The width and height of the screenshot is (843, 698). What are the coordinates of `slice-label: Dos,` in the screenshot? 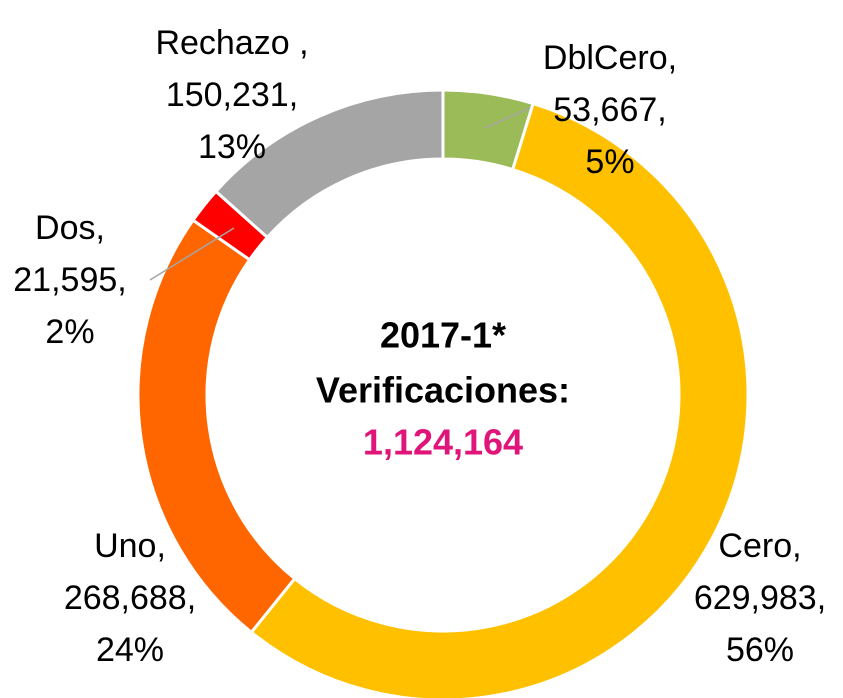 It's located at (70, 228).